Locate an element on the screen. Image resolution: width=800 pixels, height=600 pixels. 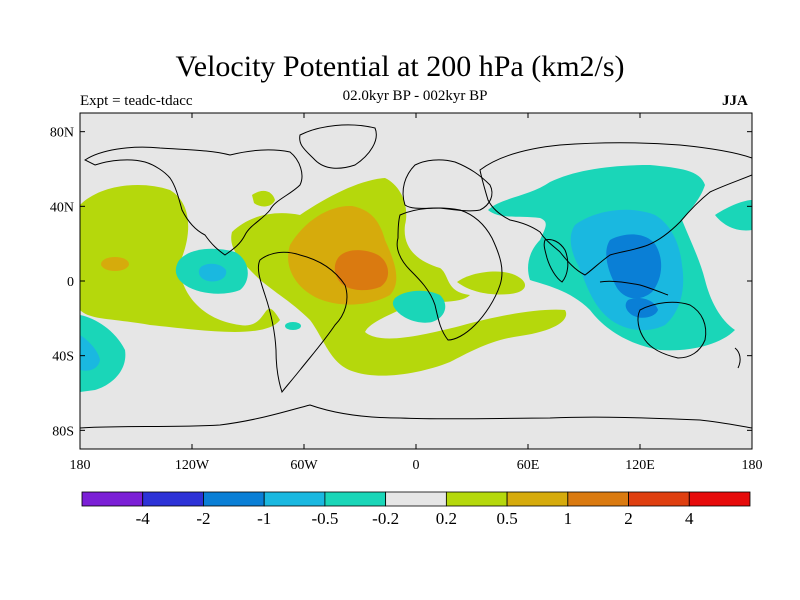
season-label: JJA is located at coordinates (735, 101).